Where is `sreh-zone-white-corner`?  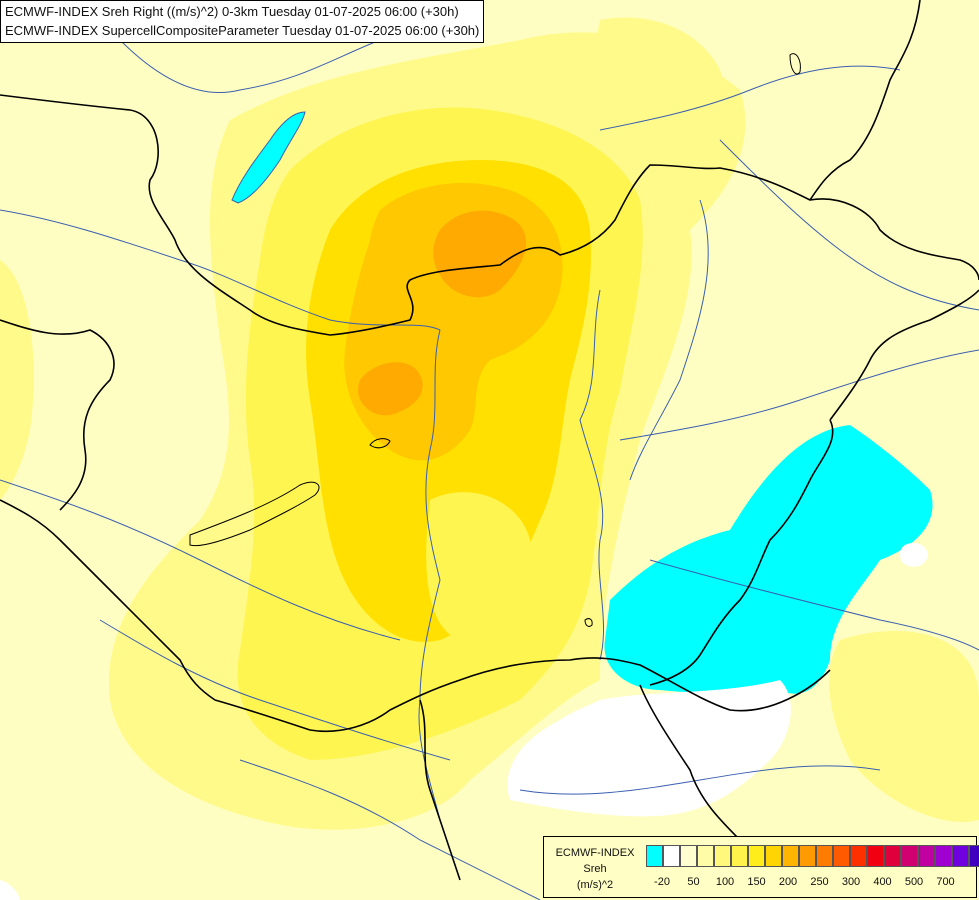
sreh-zone-white-corner is located at coordinates (10, 890).